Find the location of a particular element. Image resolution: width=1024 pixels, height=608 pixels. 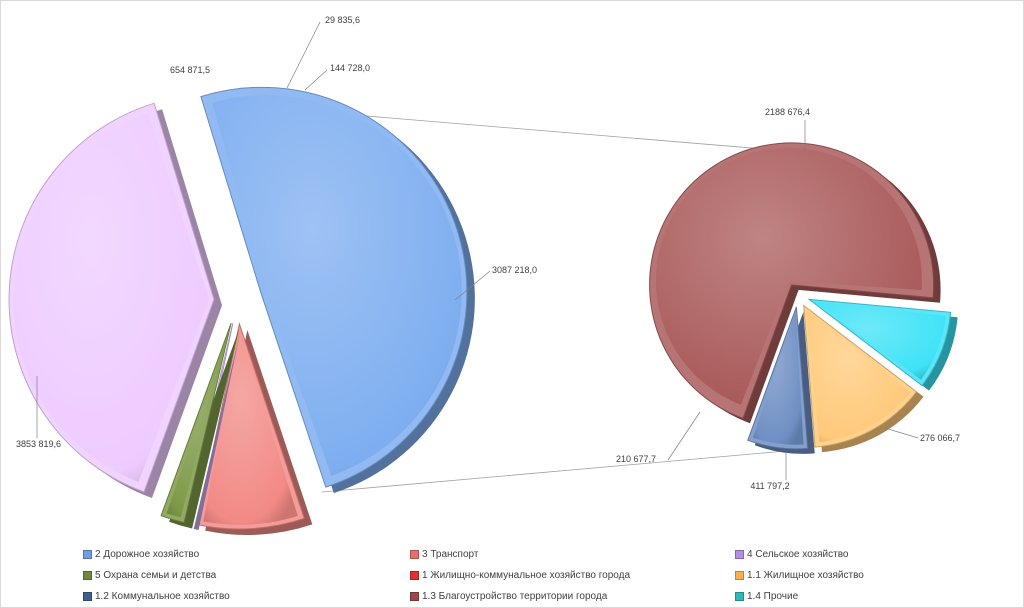

legend-item-2: 4 Сельское хозяйство is located at coordinates (792, 554).